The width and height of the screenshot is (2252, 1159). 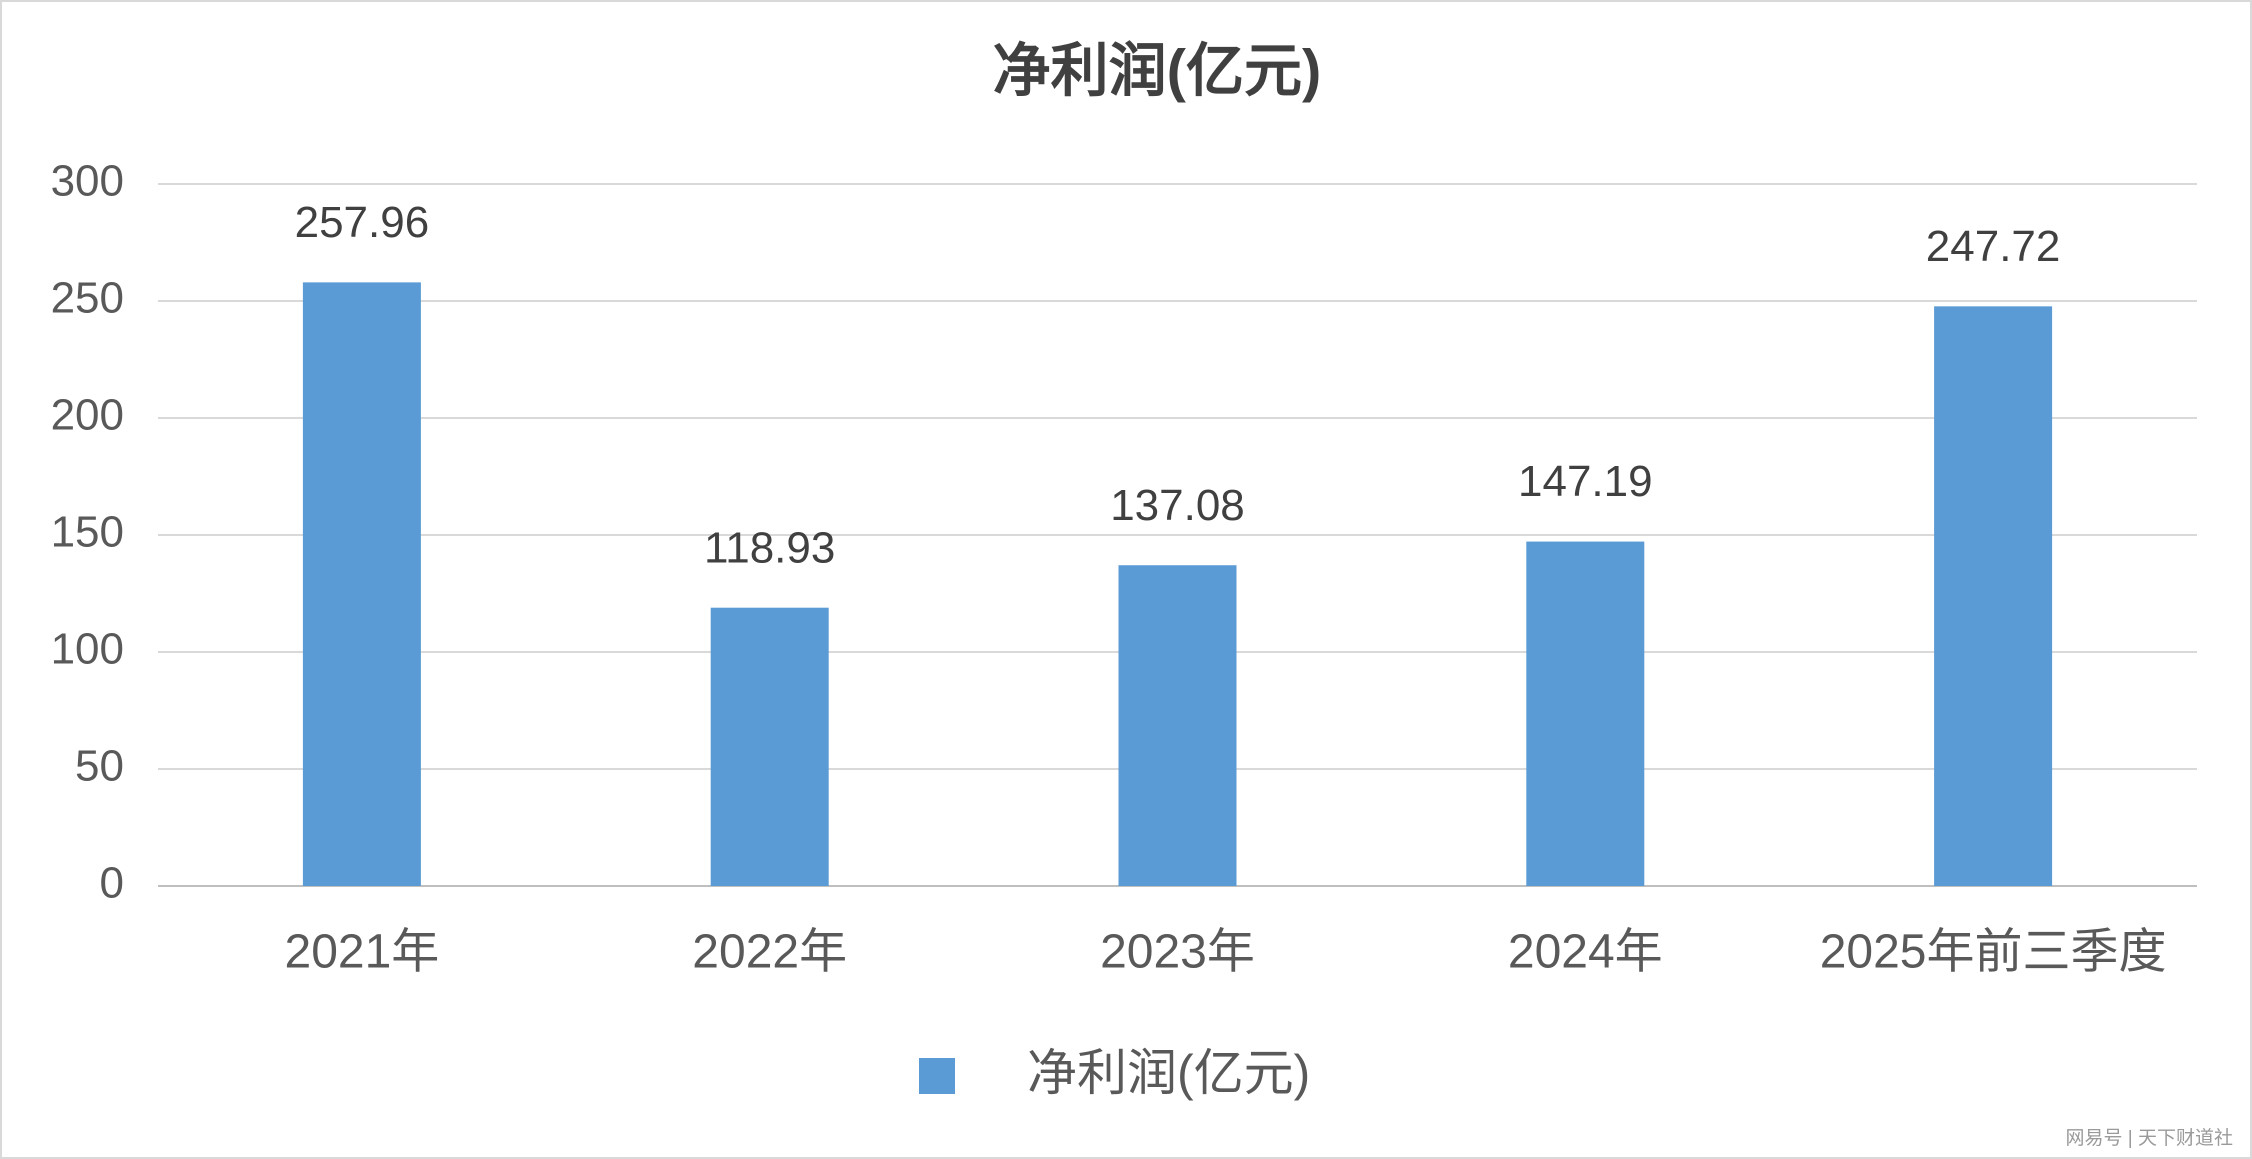 What do you see at coordinates (87, 298) in the screenshot?
I see `y-tick-label: 250` at bounding box center [87, 298].